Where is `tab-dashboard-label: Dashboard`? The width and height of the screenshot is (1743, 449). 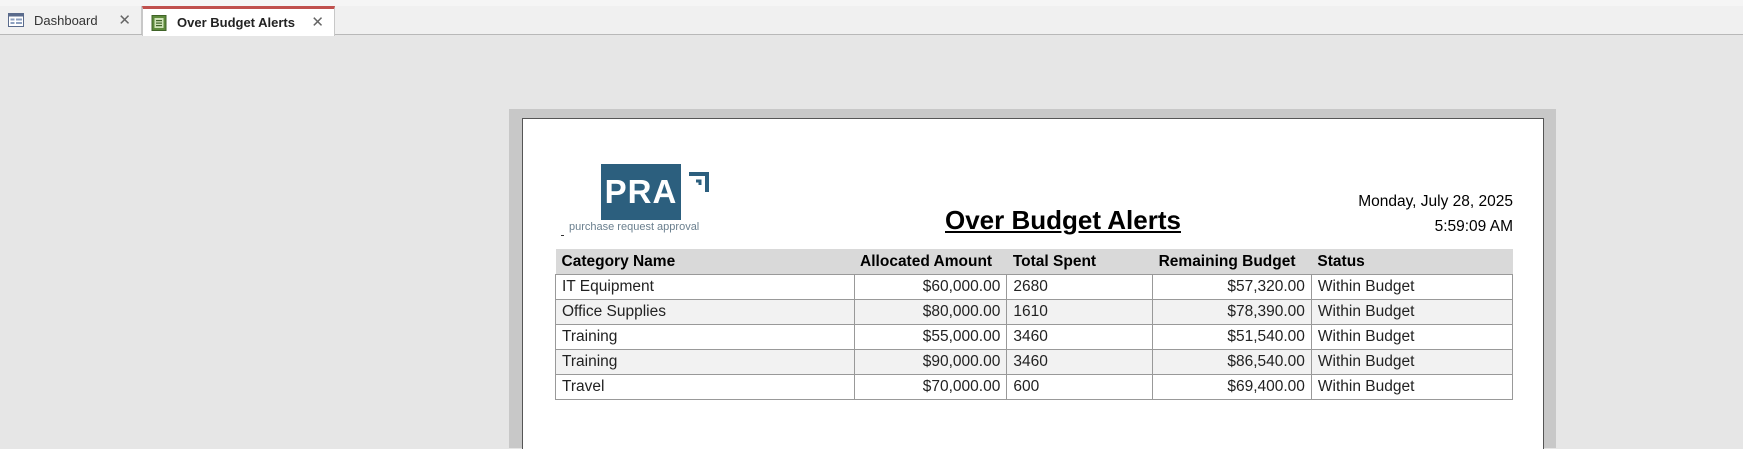 tab-dashboard-label: Dashboard is located at coordinates (66, 20).